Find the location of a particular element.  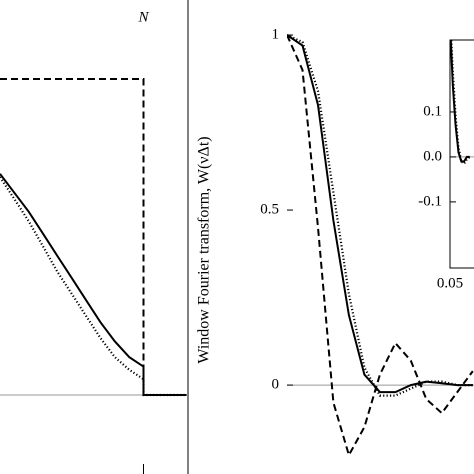

plot-area is located at coordinates (460, 103).